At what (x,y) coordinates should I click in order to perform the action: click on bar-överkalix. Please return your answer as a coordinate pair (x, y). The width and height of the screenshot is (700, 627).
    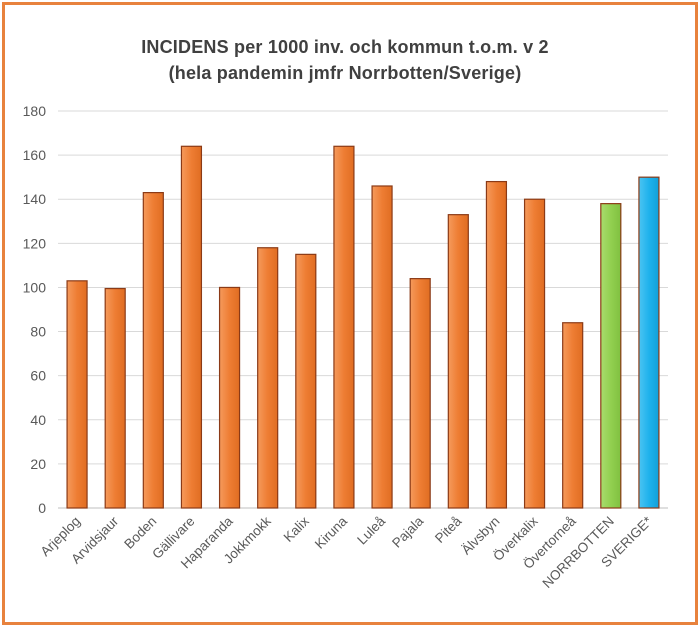
    Looking at the image, I should click on (534, 353).